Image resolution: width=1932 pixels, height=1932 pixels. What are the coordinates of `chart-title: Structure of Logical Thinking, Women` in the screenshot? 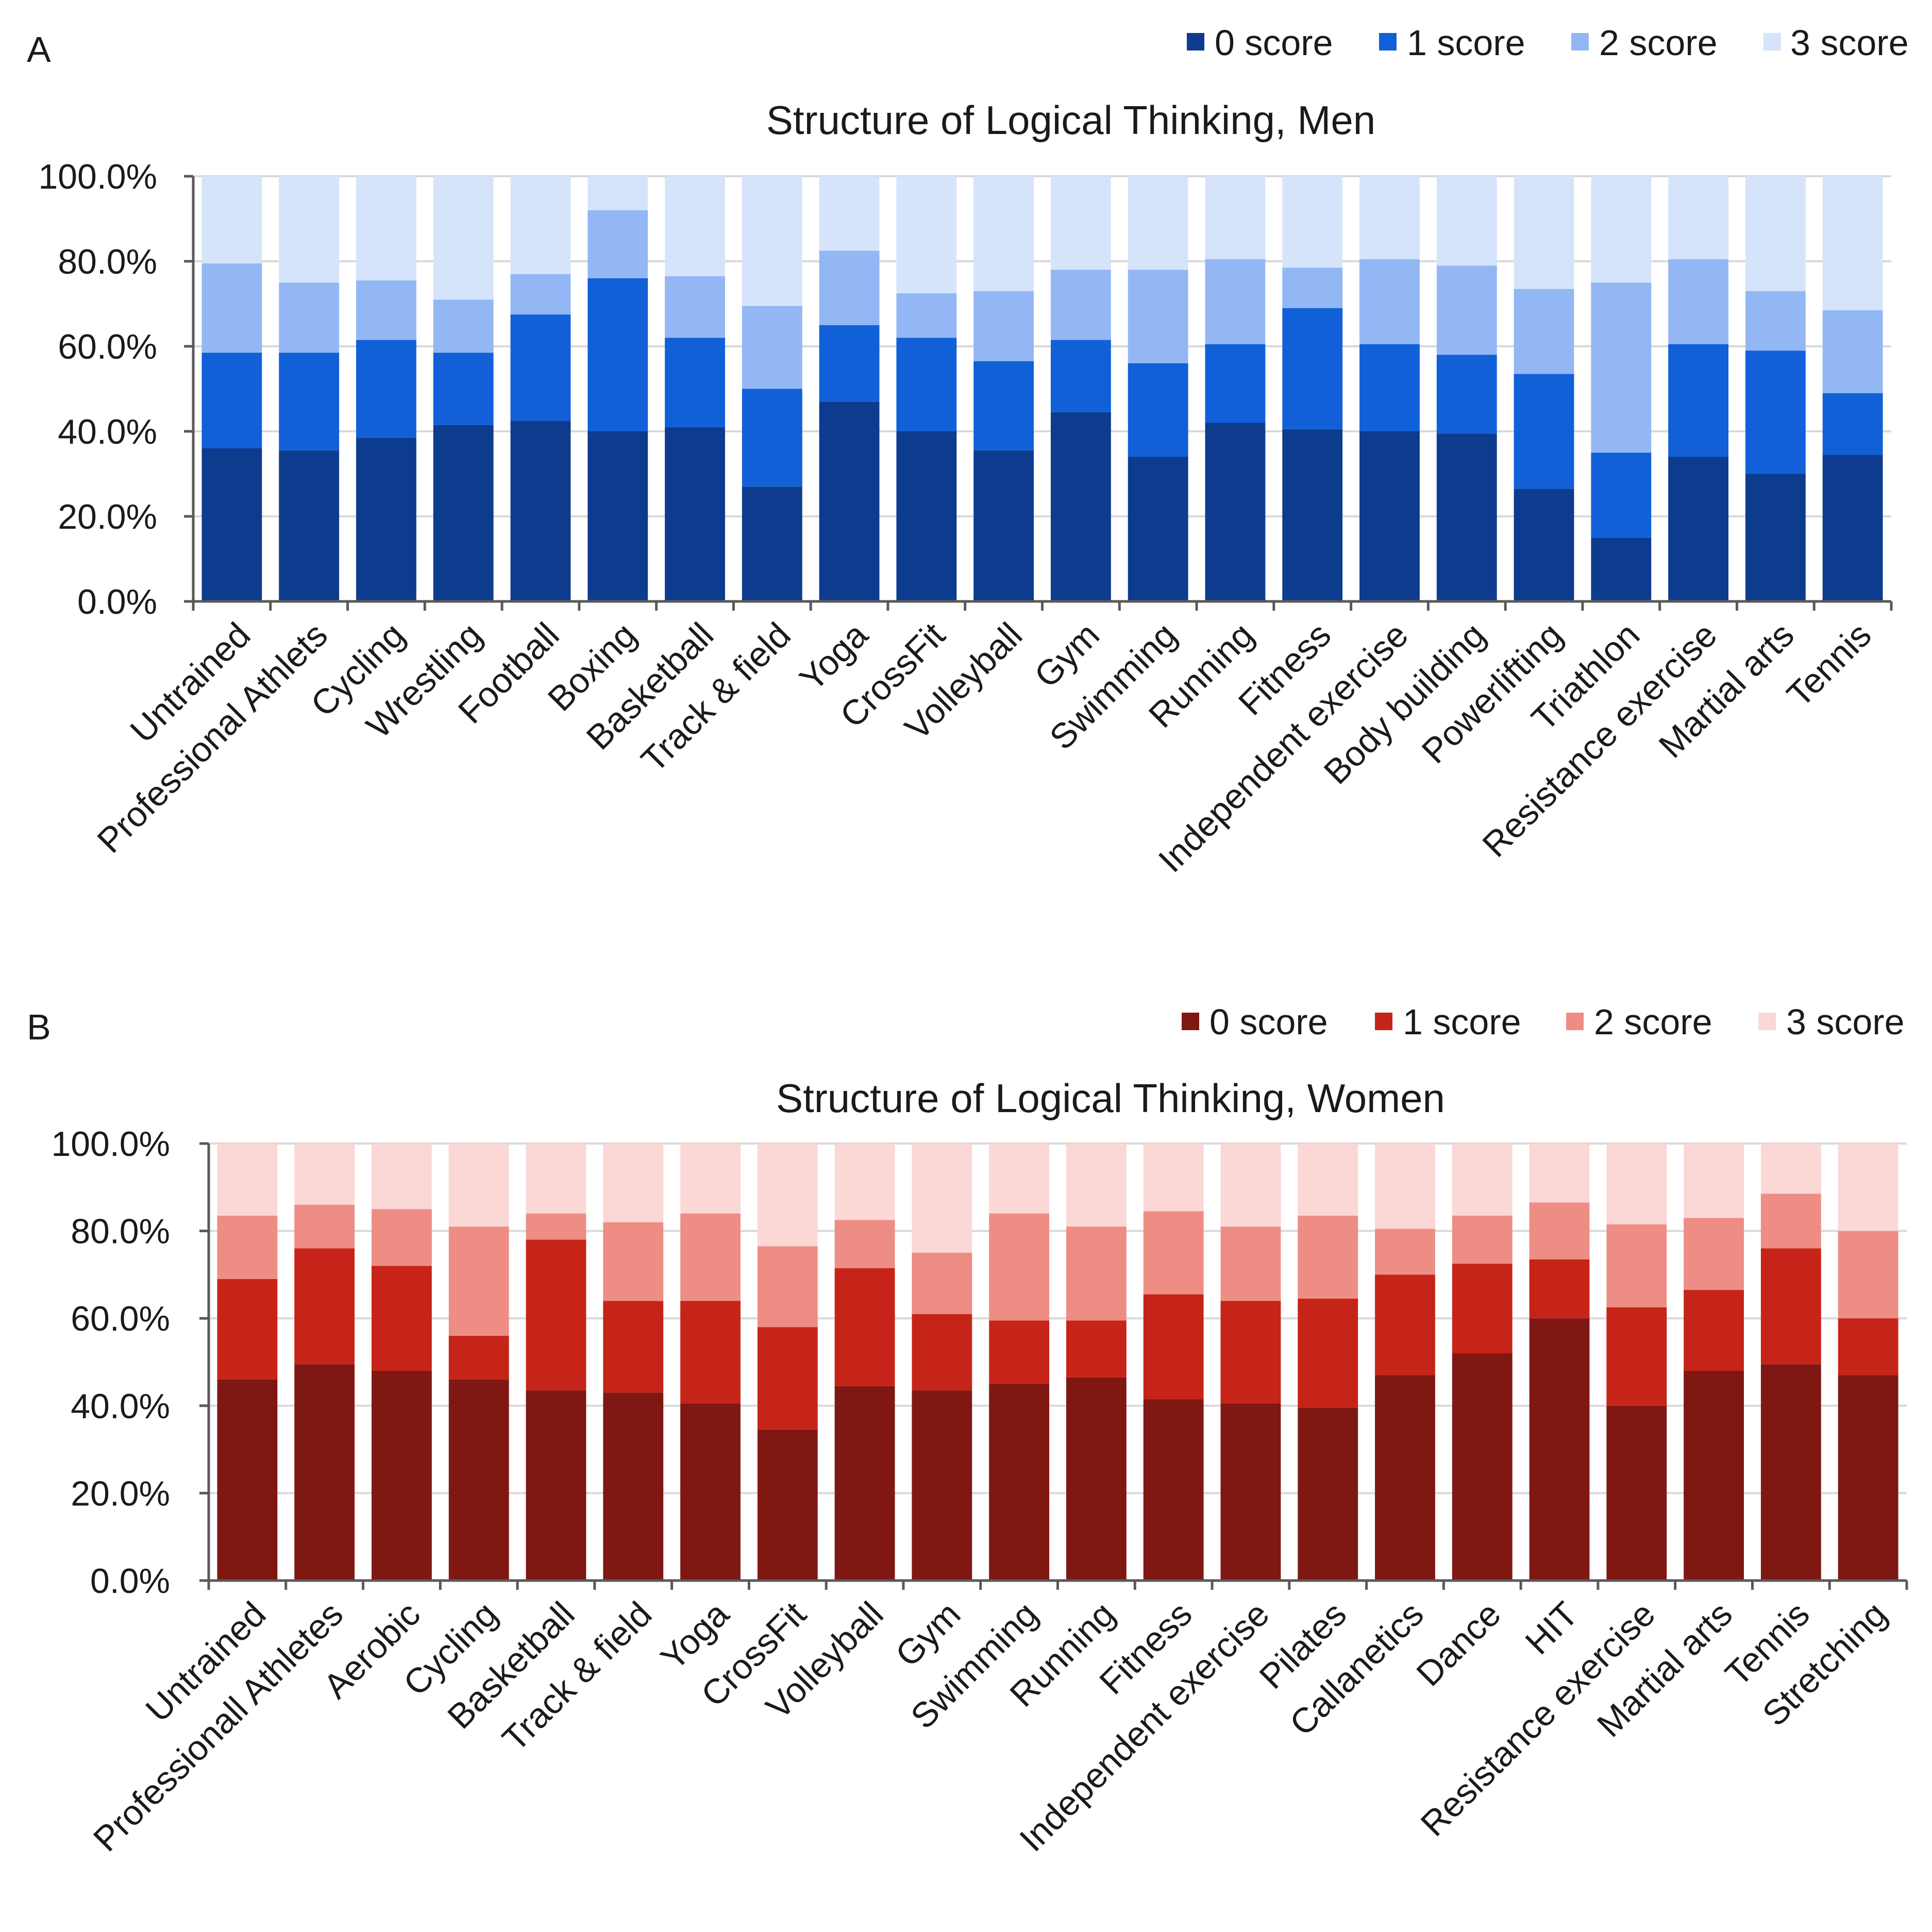 It's located at (1110, 1099).